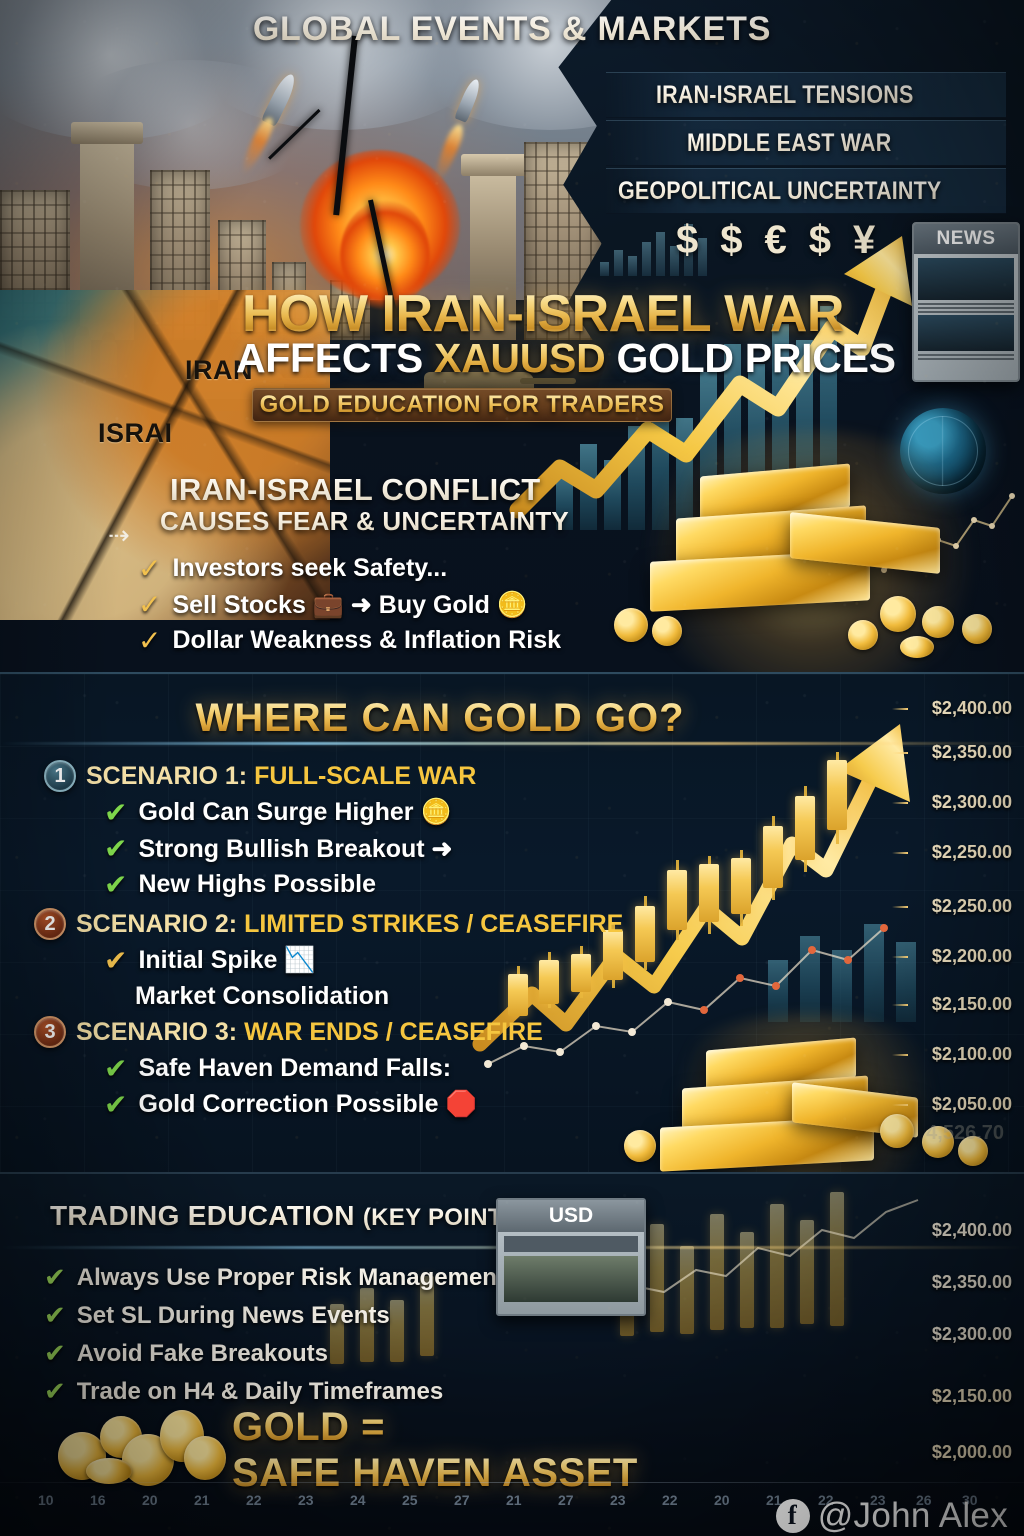 The height and width of the screenshot is (1536, 1024). I want to click on conflict-bullet-text: Sell Stocks 💼 ➜ Buy Gold 🪙, so click(350, 605).